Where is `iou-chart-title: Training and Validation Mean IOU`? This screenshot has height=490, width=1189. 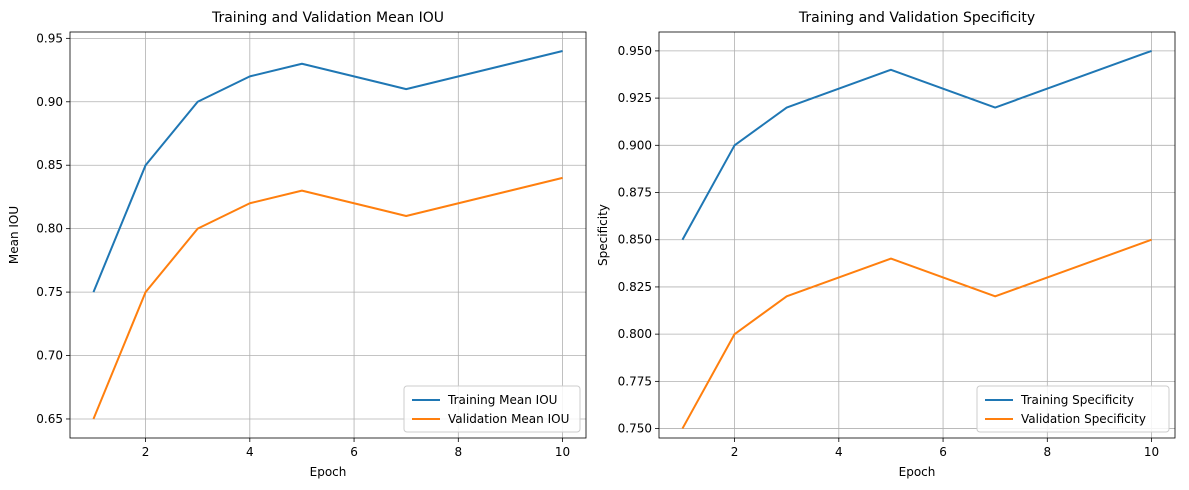
iou-chart-title: Training and Validation Mean IOU is located at coordinates (327, 18).